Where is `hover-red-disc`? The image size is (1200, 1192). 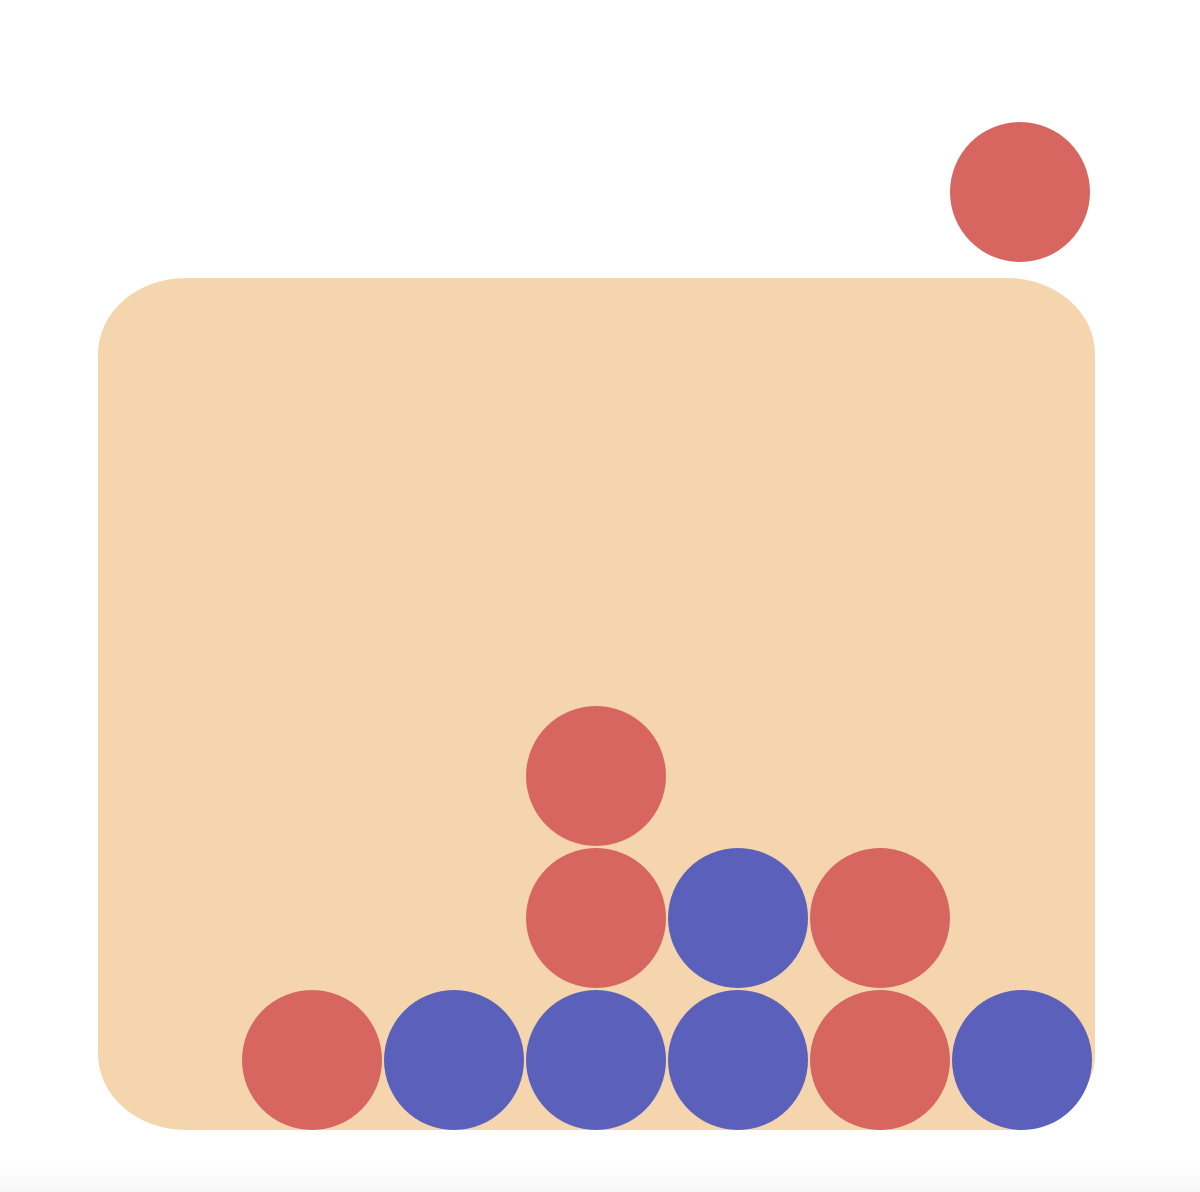 hover-red-disc is located at coordinates (1020, 192).